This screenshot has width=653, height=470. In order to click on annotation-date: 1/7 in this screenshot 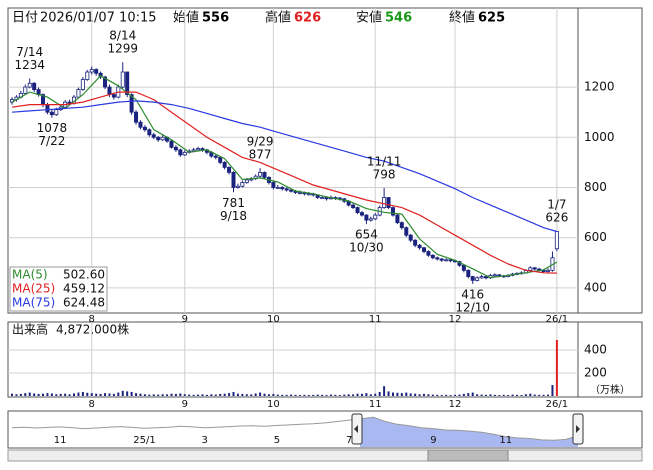, I will do `click(556, 205)`.